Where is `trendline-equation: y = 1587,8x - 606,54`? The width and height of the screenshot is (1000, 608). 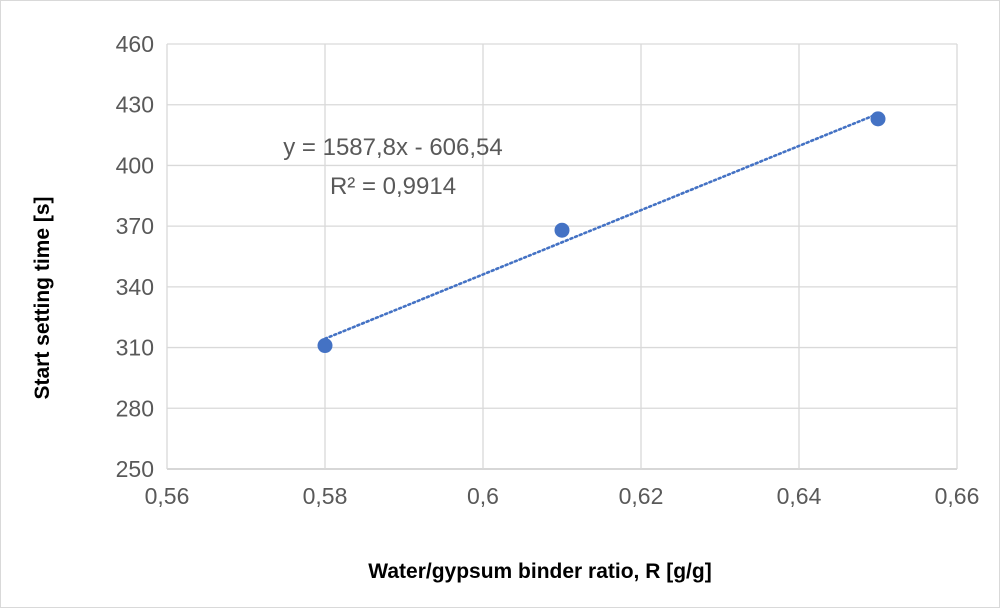 trendline-equation: y = 1587,8x - 606,54 is located at coordinates (393, 147).